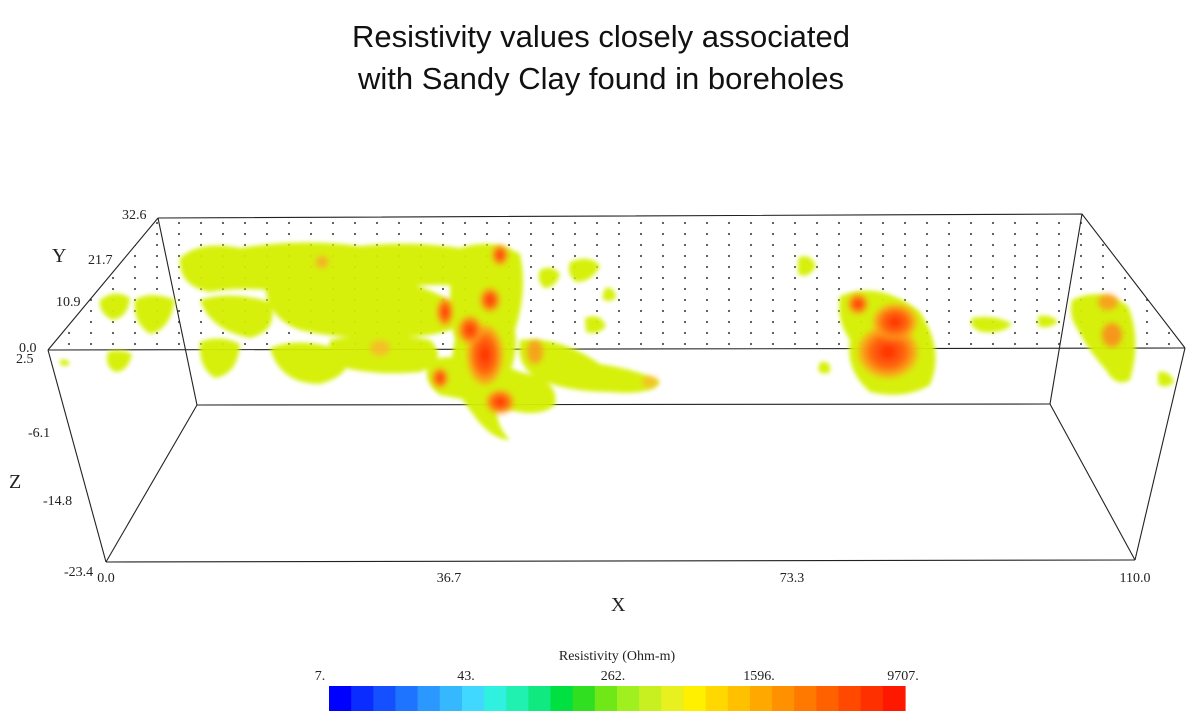  What do you see at coordinates (617, 656) in the screenshot?
I see `colorbar-label: Resistivity (Ohm-m)` at bounding box center [617, 656].